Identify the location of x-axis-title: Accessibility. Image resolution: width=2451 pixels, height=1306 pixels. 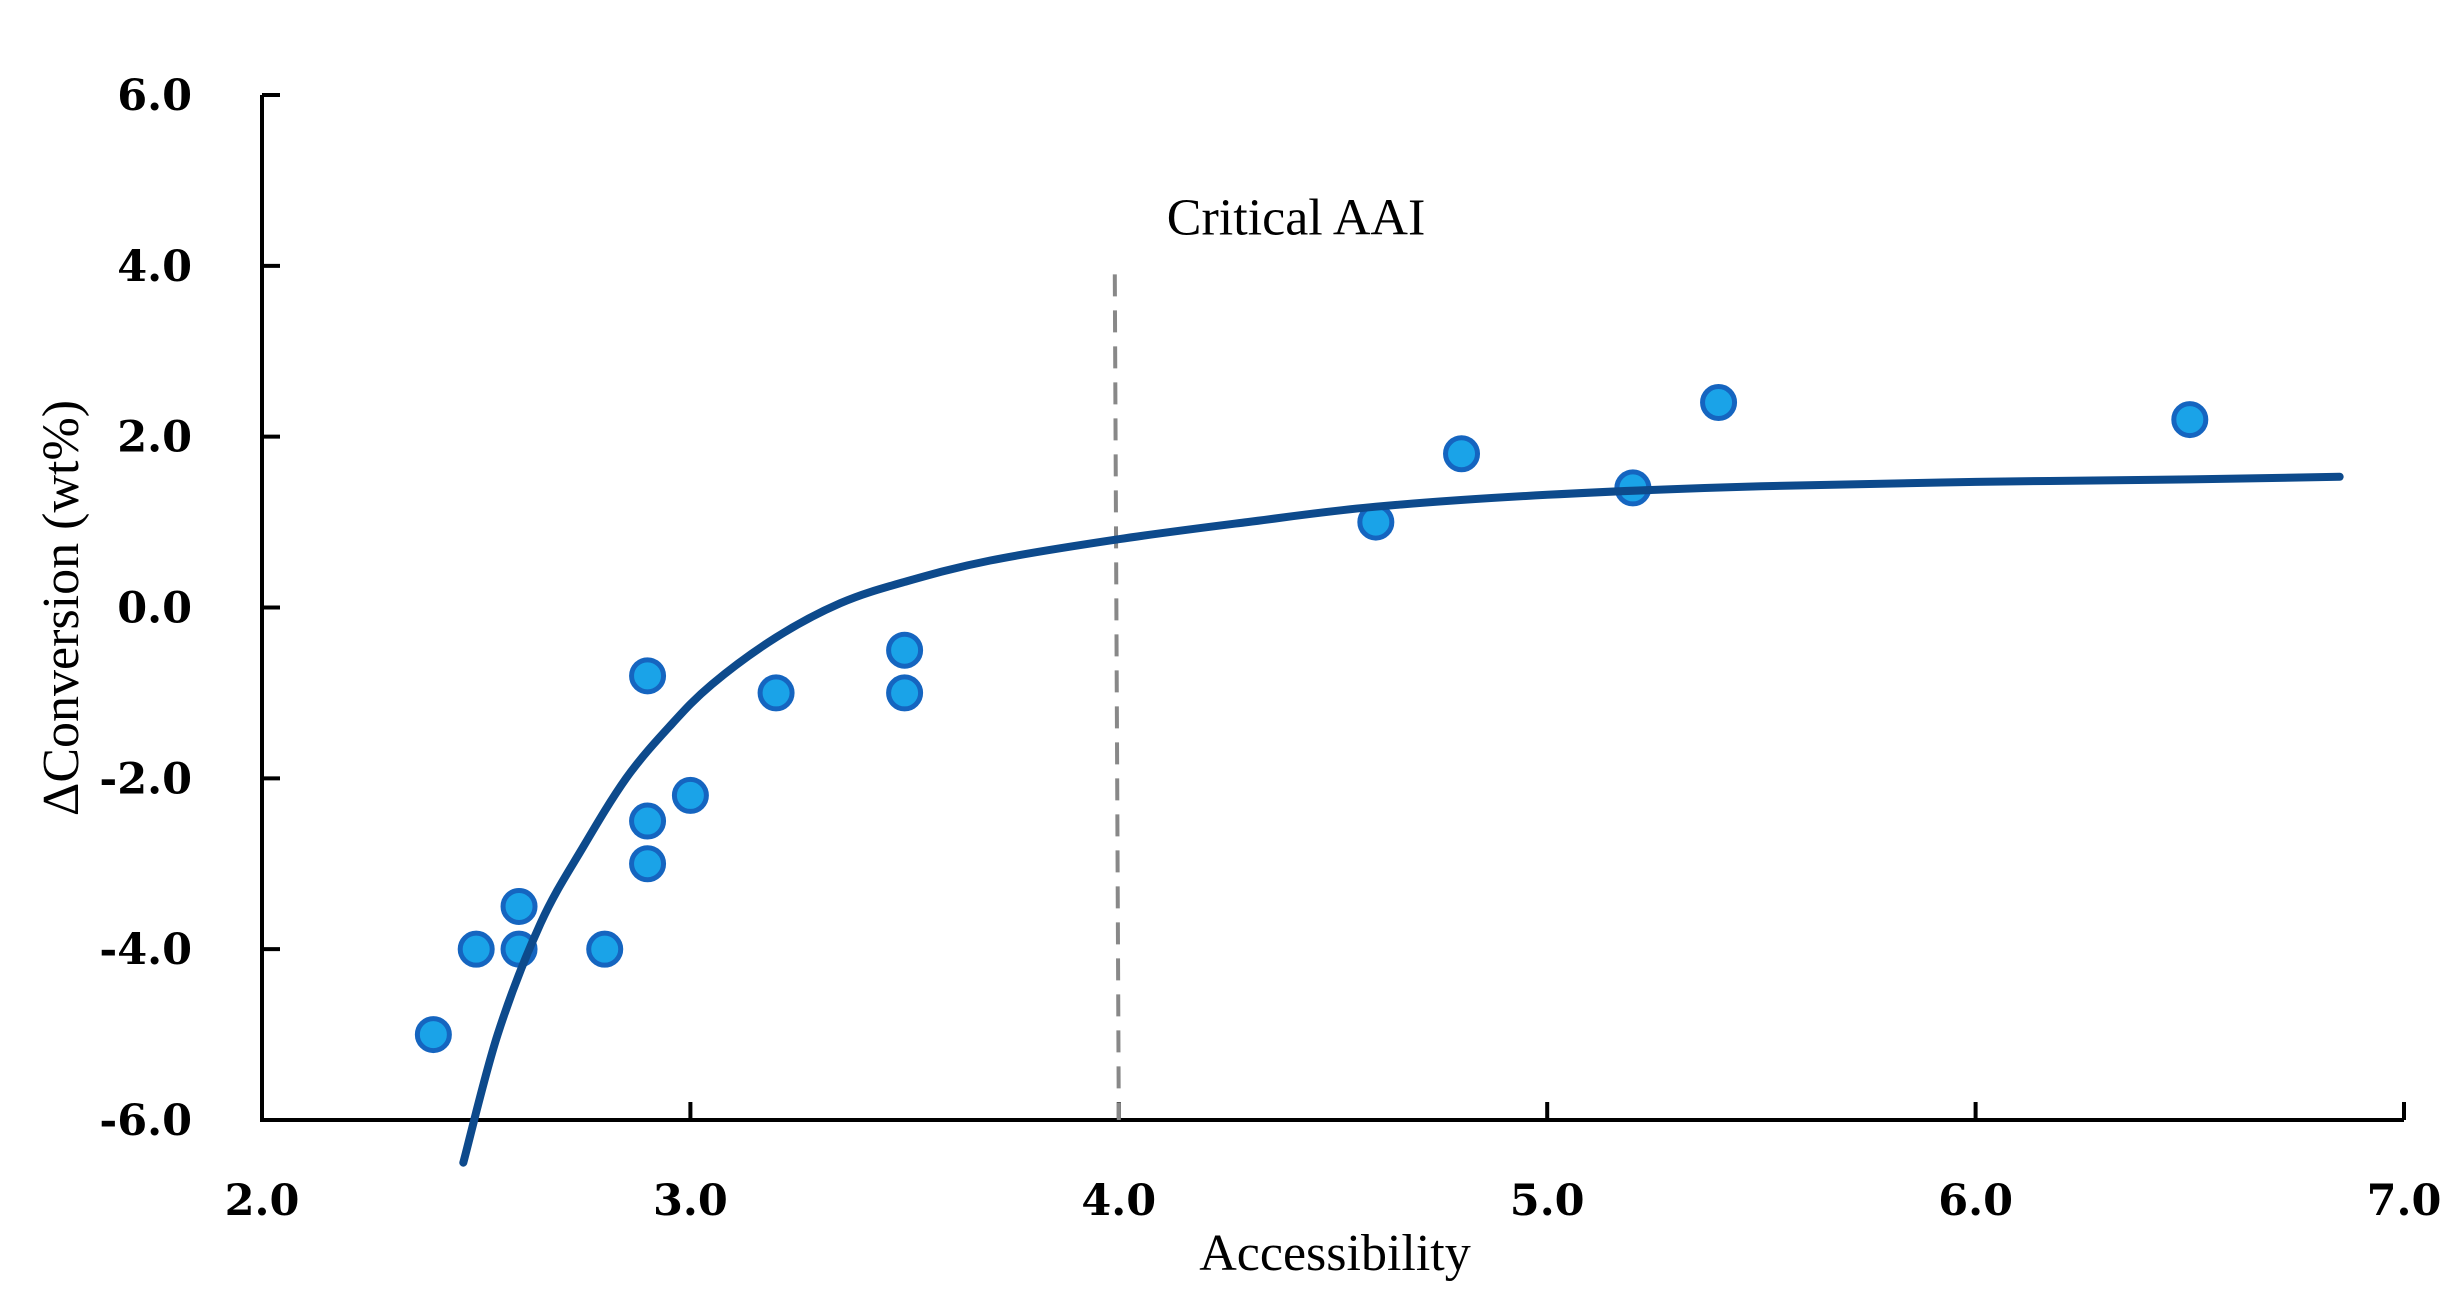
(1335, 1253).